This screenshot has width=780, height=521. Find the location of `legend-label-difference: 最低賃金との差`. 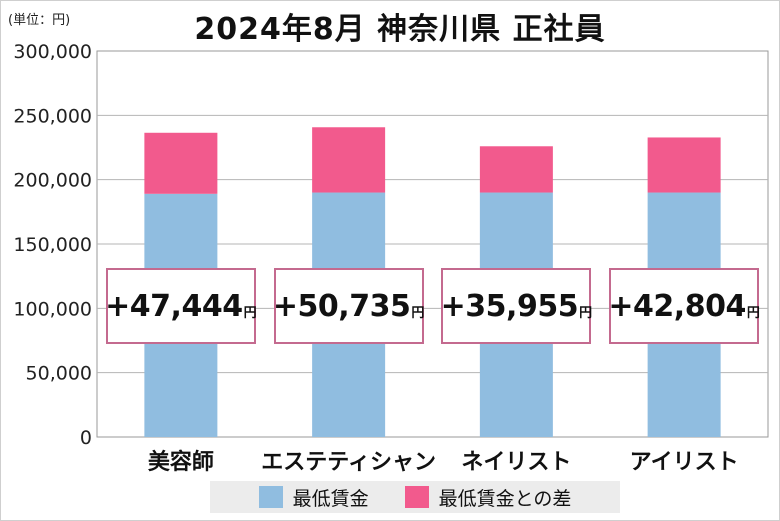

legend-label-difference: 最低賃金との差 is located at coordinates (505, 498).